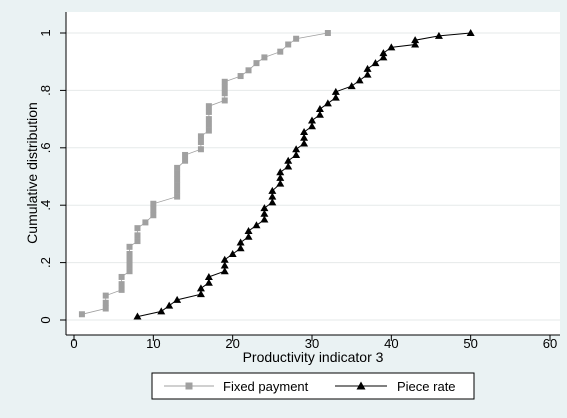 The height and width of the screenshot is (418, 567). What do you see at coordinates (45, 147) in the screenshot?
I see `y-tick-label: .6` at bounding box center [45, 147].